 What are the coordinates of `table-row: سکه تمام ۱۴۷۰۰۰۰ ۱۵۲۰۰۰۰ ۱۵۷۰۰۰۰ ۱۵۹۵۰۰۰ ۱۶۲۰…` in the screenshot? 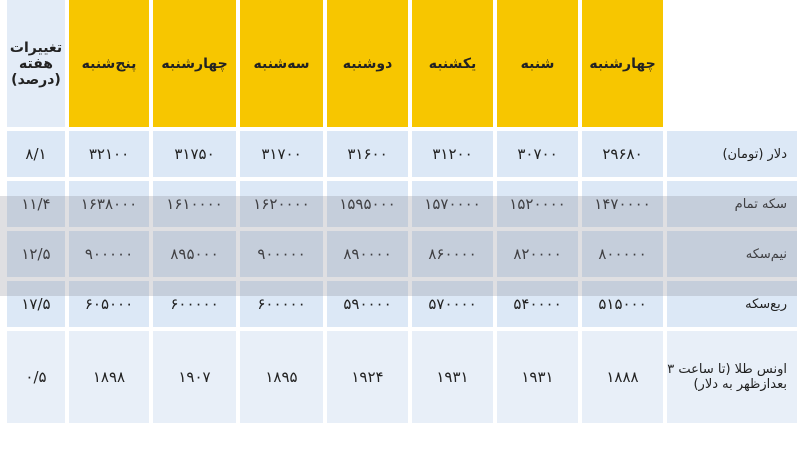 It's located at (402, 204).